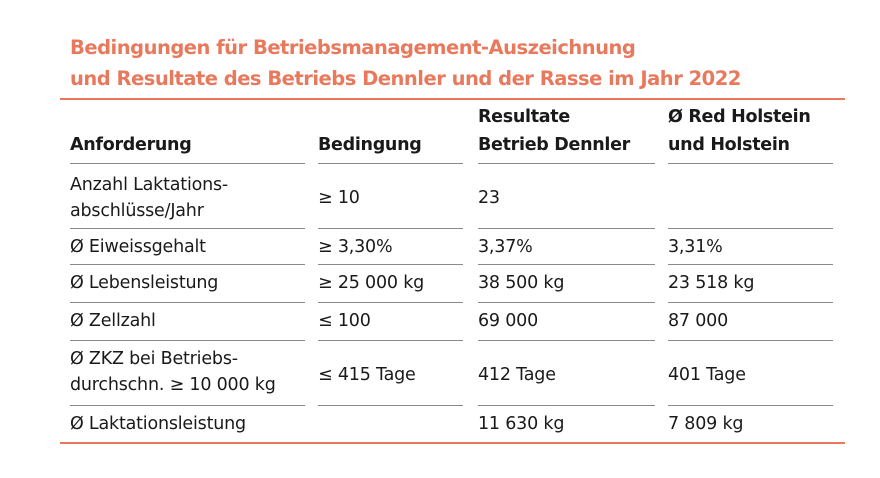 This screenshot has width=880, height=478. Describe the element at coordinates (131, 145) in the screenshot. I see `header-anforderung: Anforderung` at that location.